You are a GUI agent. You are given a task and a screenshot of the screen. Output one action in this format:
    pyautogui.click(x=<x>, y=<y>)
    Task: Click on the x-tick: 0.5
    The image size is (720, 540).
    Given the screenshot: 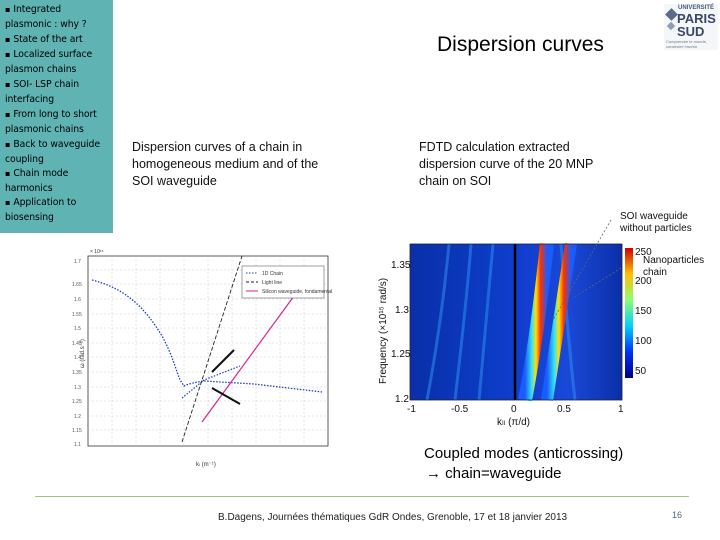 What is the action you would take?
    pyautogui.click(x=564, y=409)
    